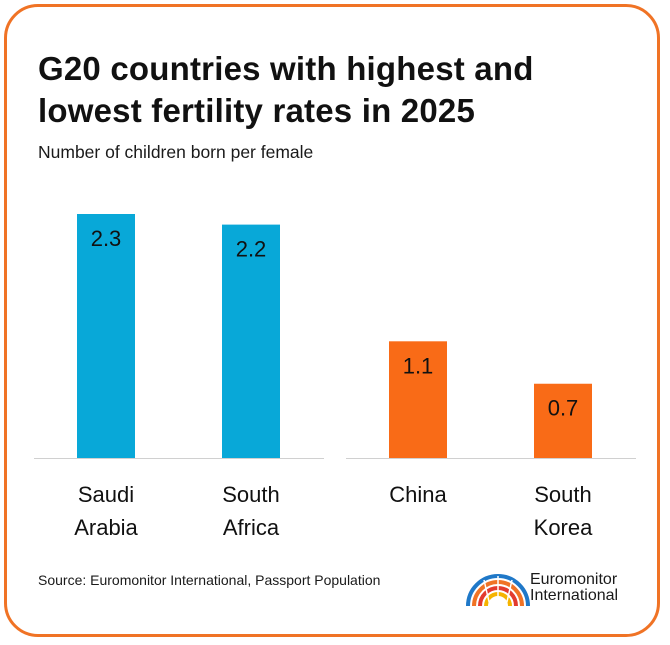 Image resolution: width=670 pixels, height=645 pixels. Describe the element at coordinates (106, 238) in the screenshot. I see `data-label-0-0: 2.3` at that location.